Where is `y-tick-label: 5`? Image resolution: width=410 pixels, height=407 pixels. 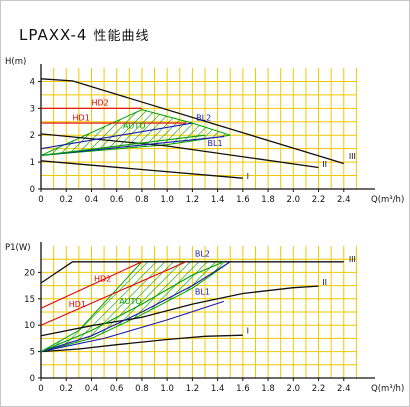 y-tick-label: 5 is located at coordinates (32, 353).